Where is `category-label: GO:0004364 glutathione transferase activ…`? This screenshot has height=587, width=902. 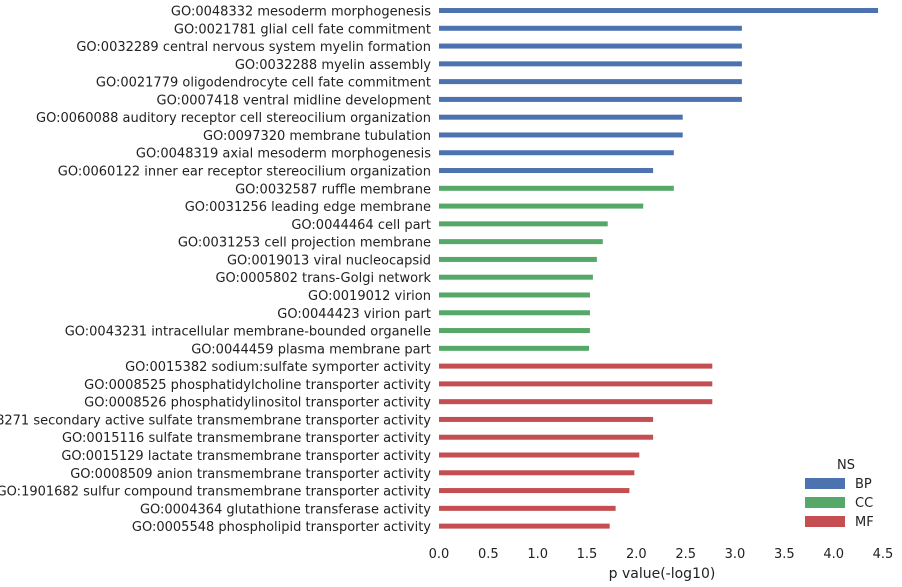
category-label: GO:0004364 glutathione transferase activ… is located at coordinates (285, 509).